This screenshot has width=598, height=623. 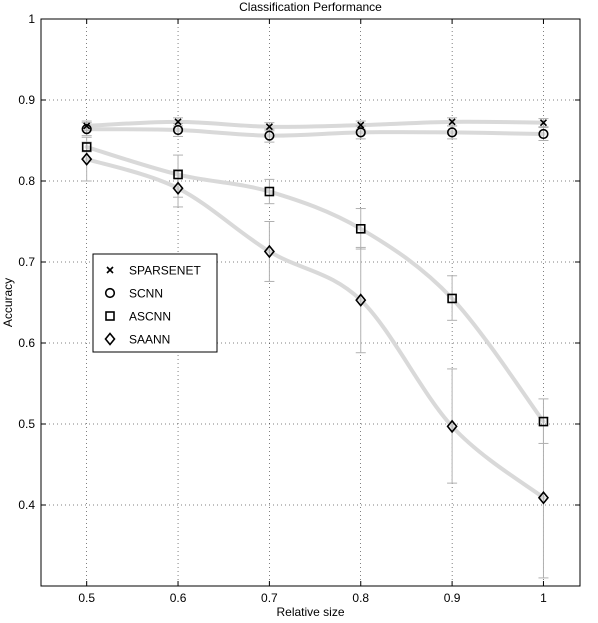 What do you see at coordinates (150, 317) in the screenshot?
I see `legend-label-ascnn: ASCNN` at bounding box center [150, 317].